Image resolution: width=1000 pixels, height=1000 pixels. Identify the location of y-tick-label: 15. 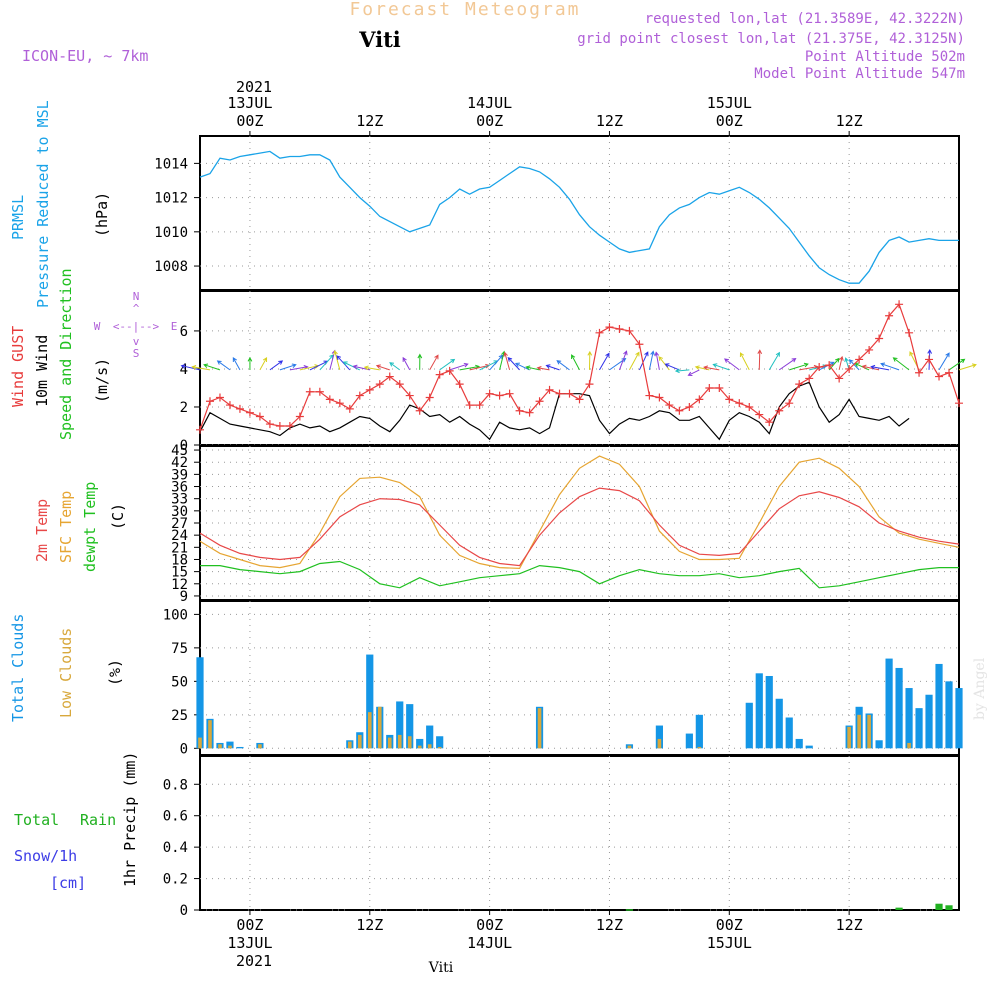
(179, 573).